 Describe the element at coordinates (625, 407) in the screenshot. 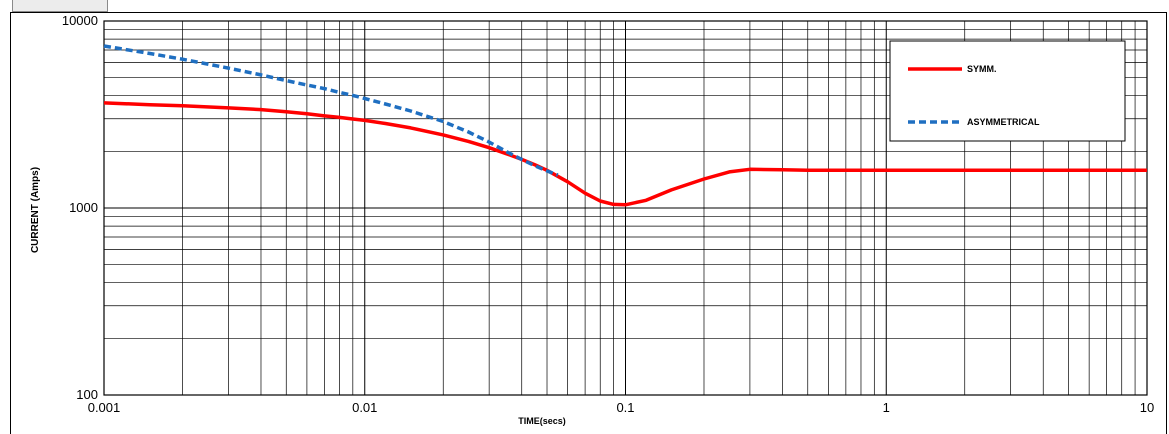

I see `x-tick-label: 0.1` at that location.